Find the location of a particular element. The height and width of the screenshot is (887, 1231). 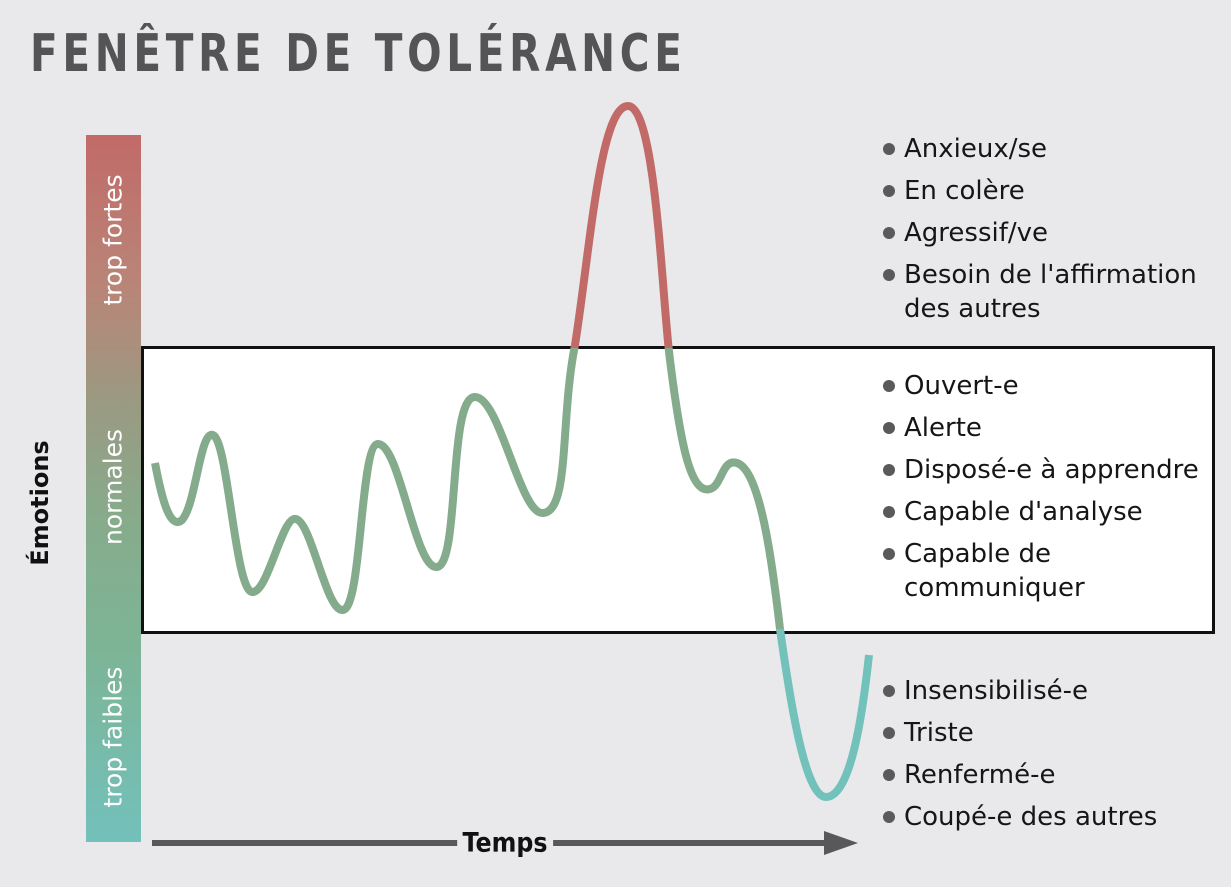

list-item: Anxieux/se is located at coordinates (1043, 149).